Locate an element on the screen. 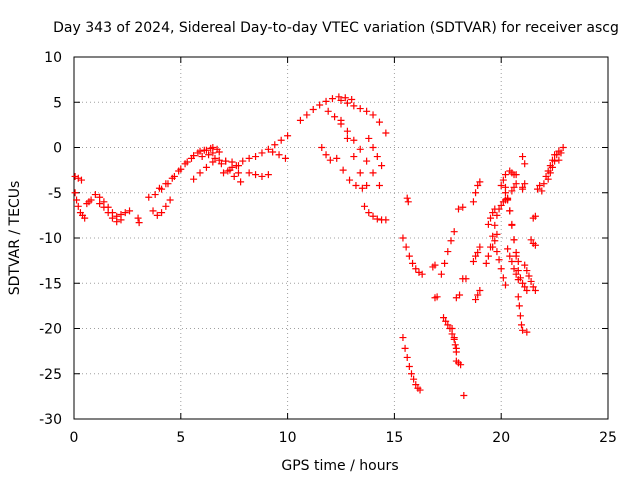  series-q is located at coordinates (363, 116).